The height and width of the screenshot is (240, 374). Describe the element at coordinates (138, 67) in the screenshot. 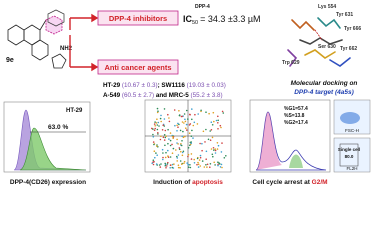

I see `anticancer-box` at that location.